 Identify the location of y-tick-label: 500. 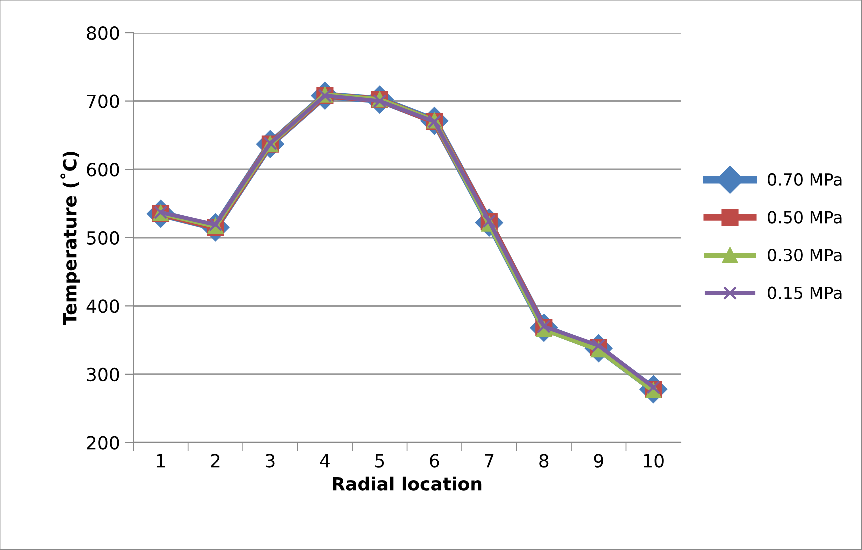
(103, 238).